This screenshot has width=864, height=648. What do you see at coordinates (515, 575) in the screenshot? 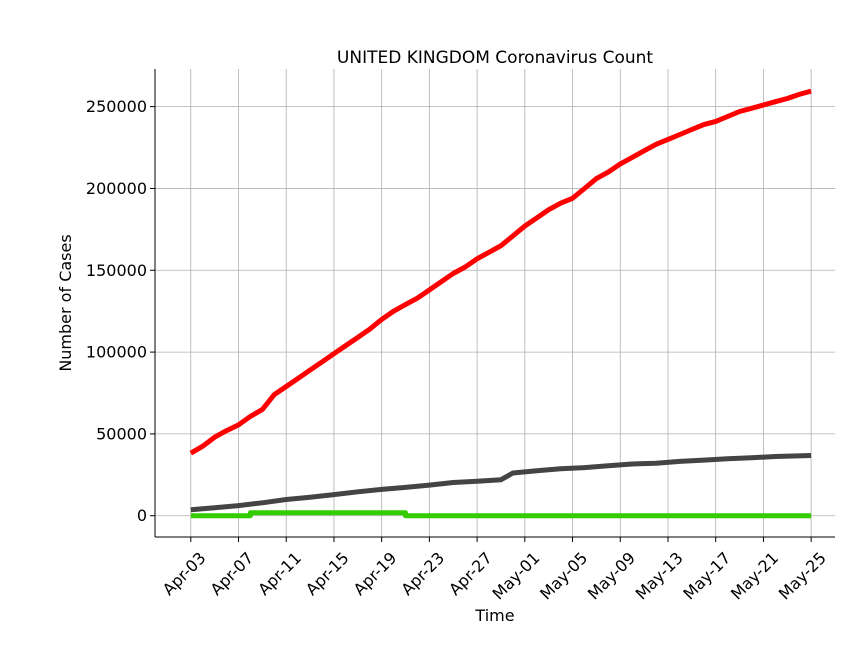
I see `x-tick-label: May-01` at bounding box center [515, 575].